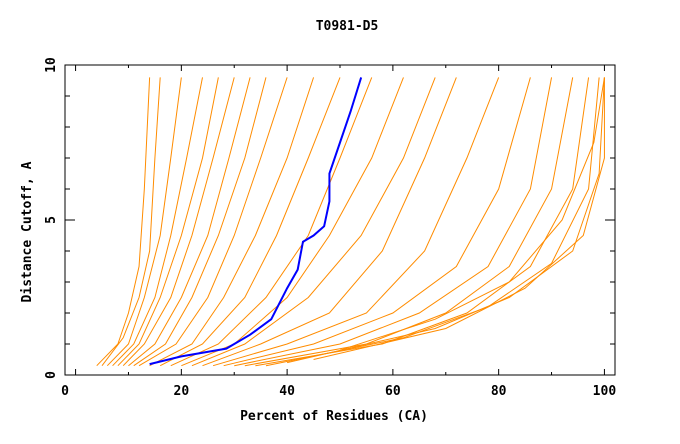 The width and height of the screenshot is (680, 444). What do you see at coordinates (51, 220) in the screenshot?
I see `y-tick-label: 5` at bounding box center [51, 220].